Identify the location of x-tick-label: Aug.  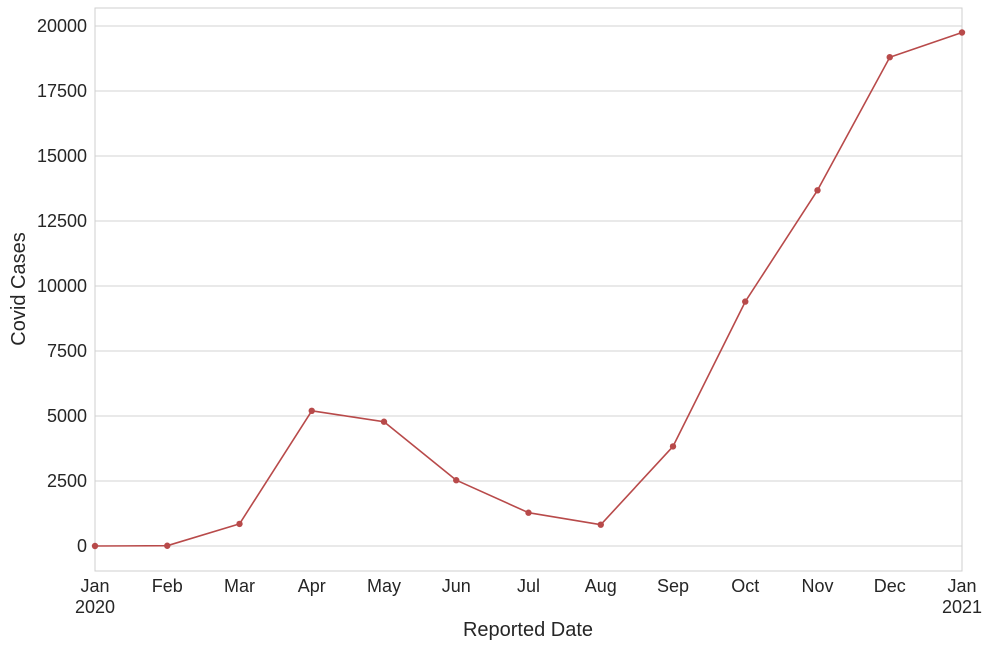
(601, 586).